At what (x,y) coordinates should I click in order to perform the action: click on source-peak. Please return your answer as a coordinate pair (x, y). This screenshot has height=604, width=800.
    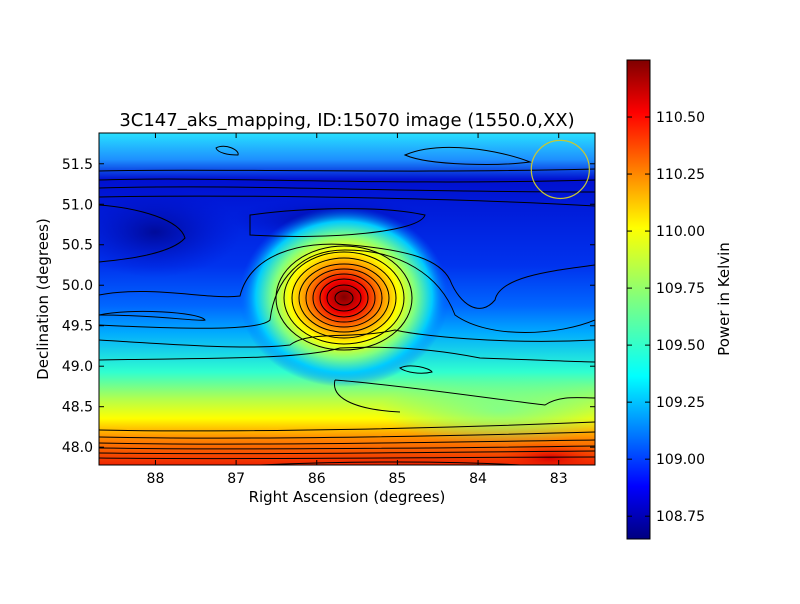
    Looking at the image, I should click on (344, 297).